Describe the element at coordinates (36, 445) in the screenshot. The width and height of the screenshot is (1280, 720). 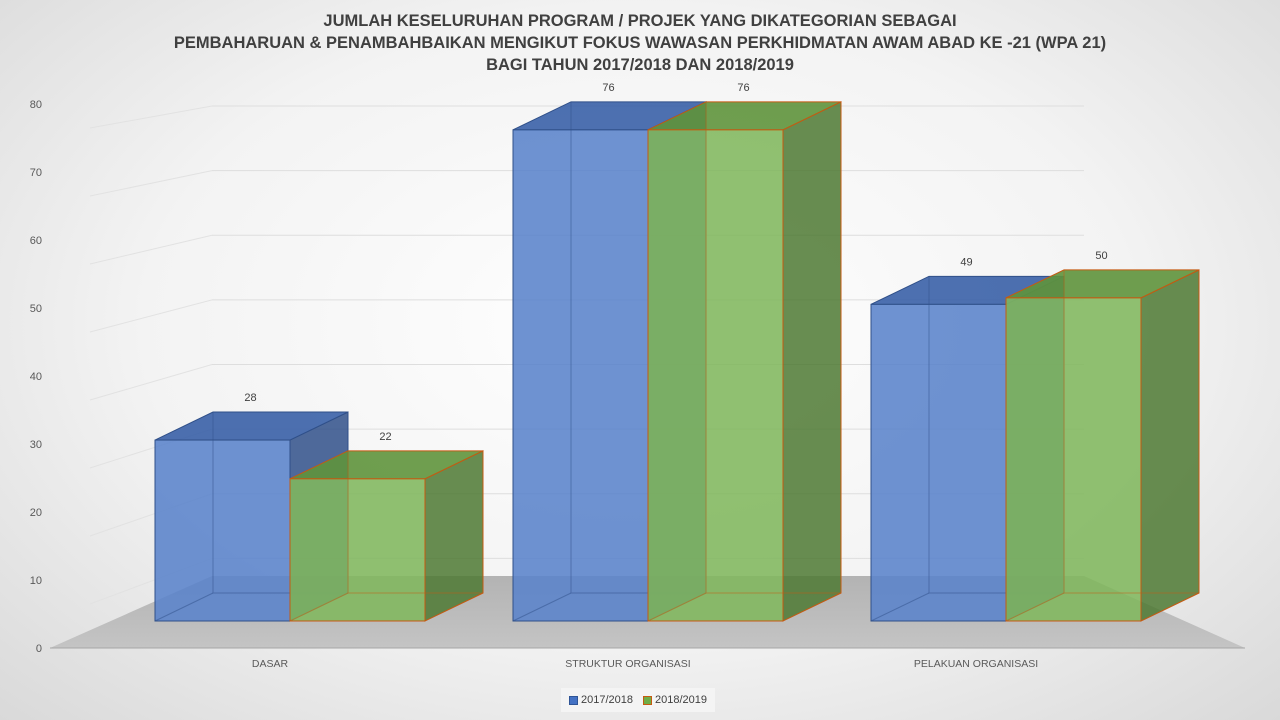
I see `y-tick-label: 30` at that location.